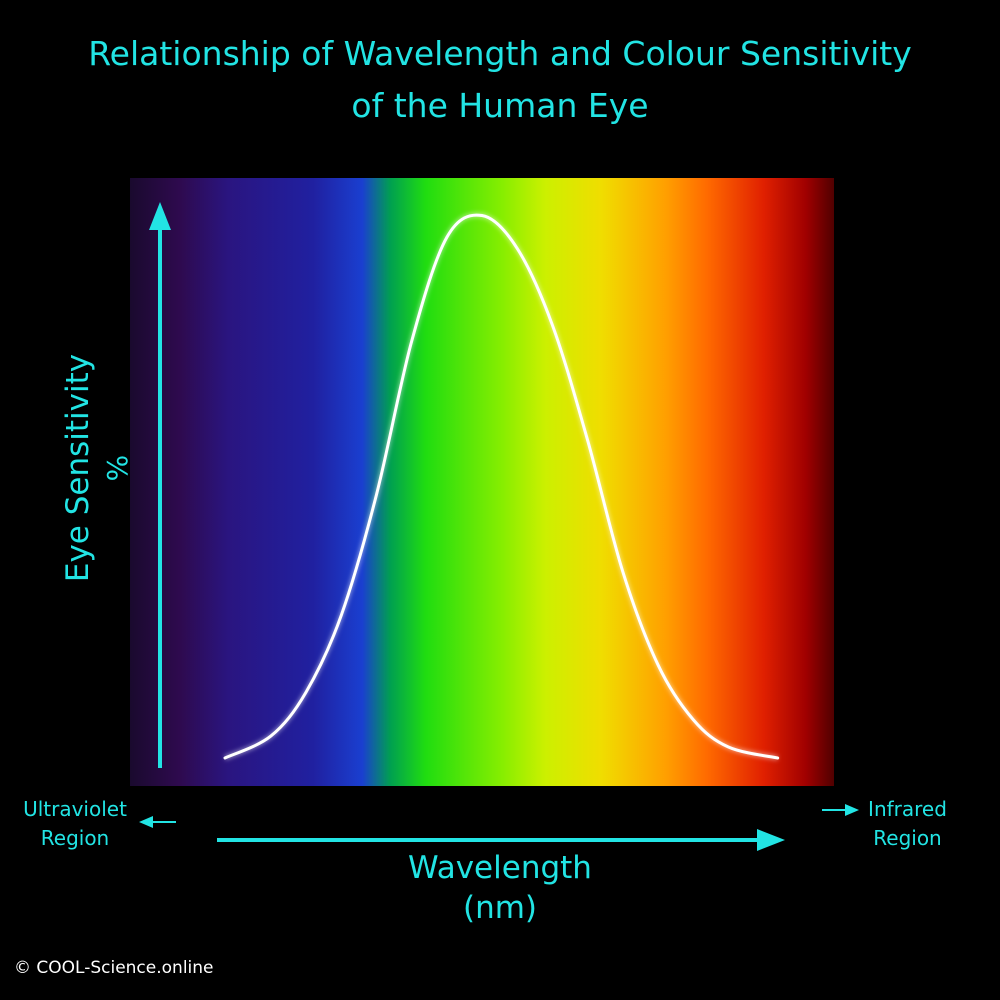  Describe the element at coordinates (500, 908) in the screenshot. I see `x-axis-unit: (nm)` at that location.